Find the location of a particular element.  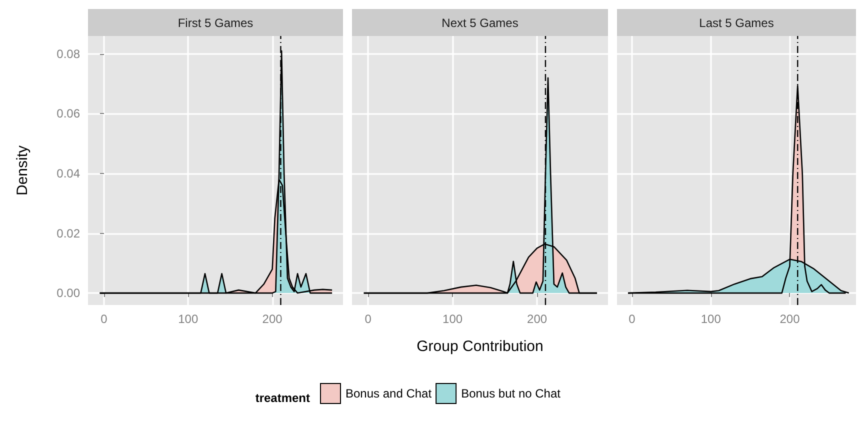

y-tick-label: 0.02 is located at coordinates (68, 233).